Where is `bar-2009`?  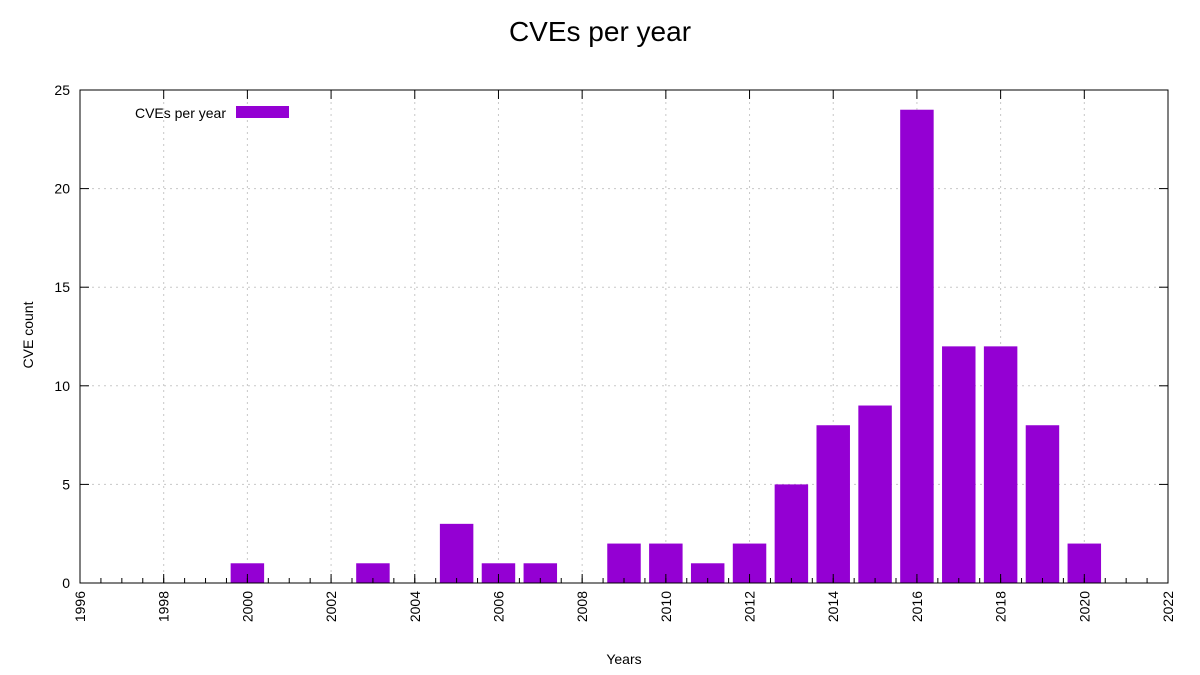 bar-2009 is located at coordinates (624, 563).